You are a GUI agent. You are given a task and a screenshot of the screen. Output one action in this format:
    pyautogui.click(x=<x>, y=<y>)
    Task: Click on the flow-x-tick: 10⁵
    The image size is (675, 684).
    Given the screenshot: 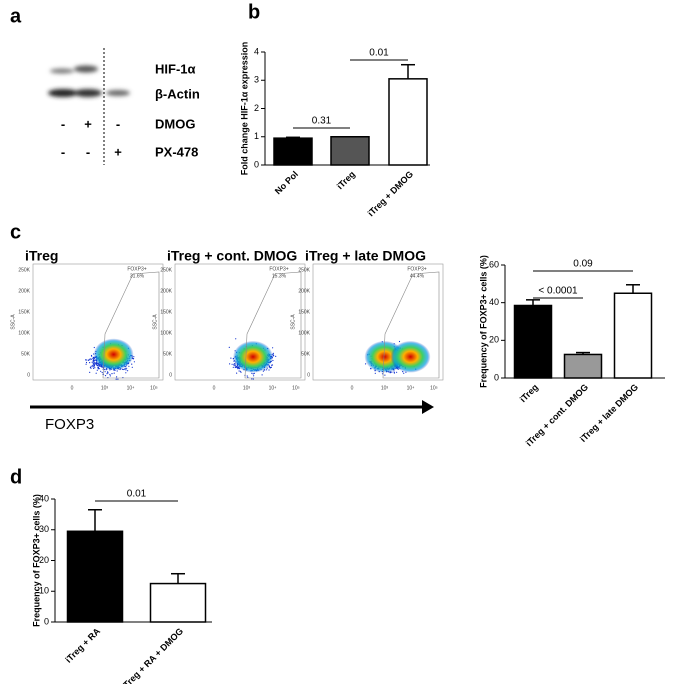 What is the action you would take?
    pyautogui.click(x=434, y=388)
    